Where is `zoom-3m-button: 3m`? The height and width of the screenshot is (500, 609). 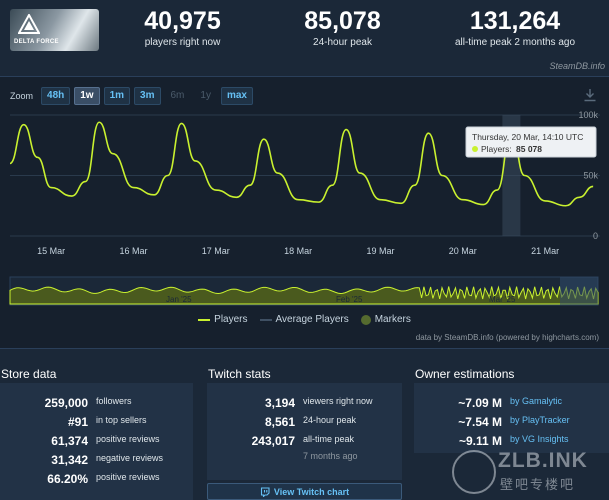
zoom-3m-button: 3m is located at coordinates (147, 96).